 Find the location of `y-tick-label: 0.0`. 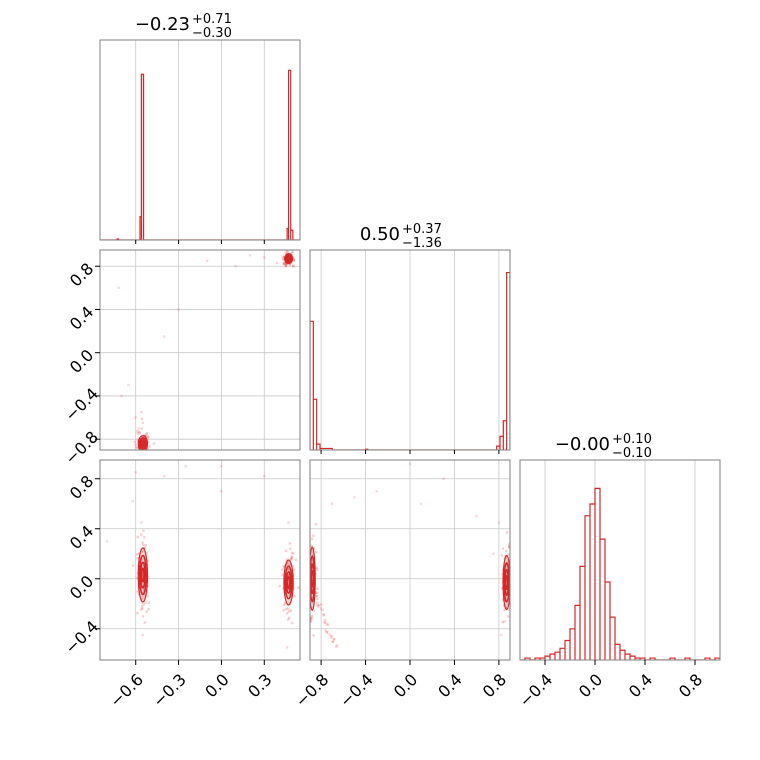

y-tick-label: 0.0 is located at coordinates (81, 361).